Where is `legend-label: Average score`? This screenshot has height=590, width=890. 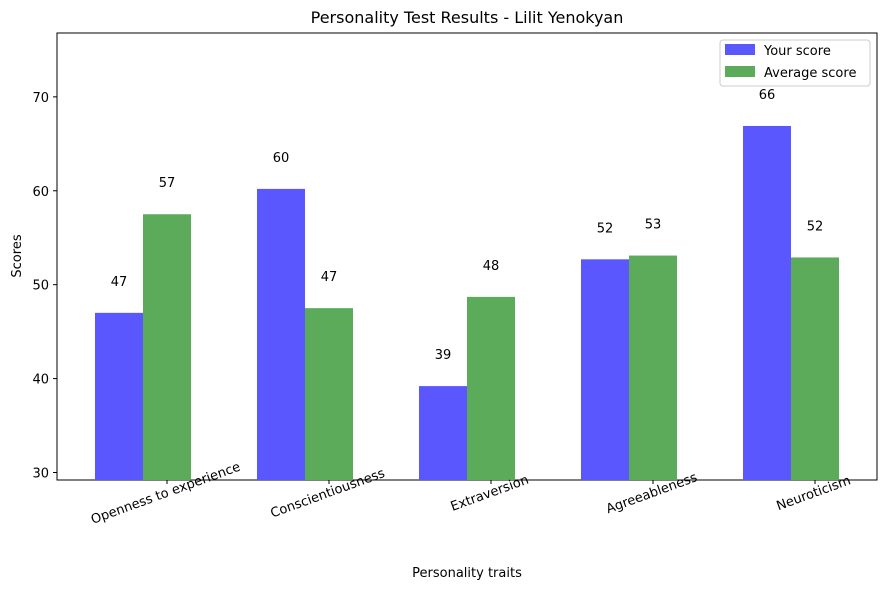 legend-label: Average score is located at coordinates (810, 73).